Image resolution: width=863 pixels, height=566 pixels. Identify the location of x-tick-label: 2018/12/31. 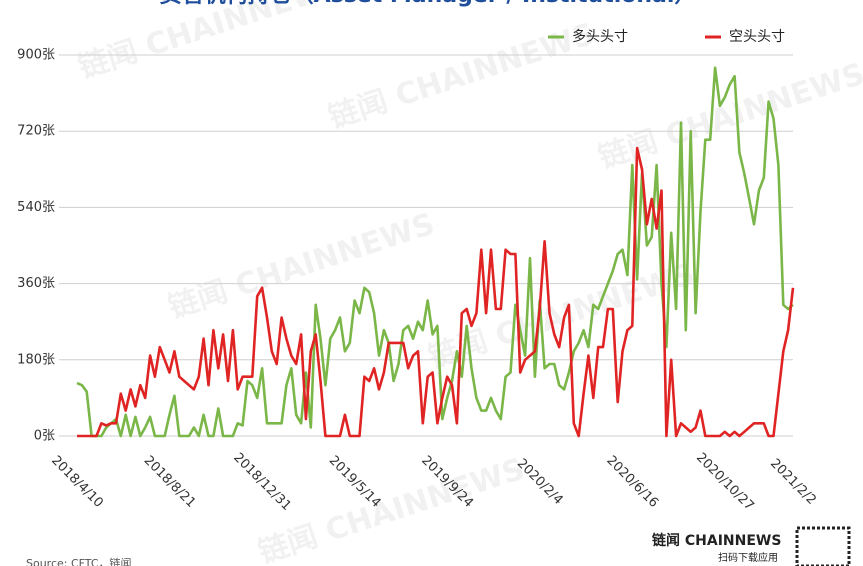
(262, 482).